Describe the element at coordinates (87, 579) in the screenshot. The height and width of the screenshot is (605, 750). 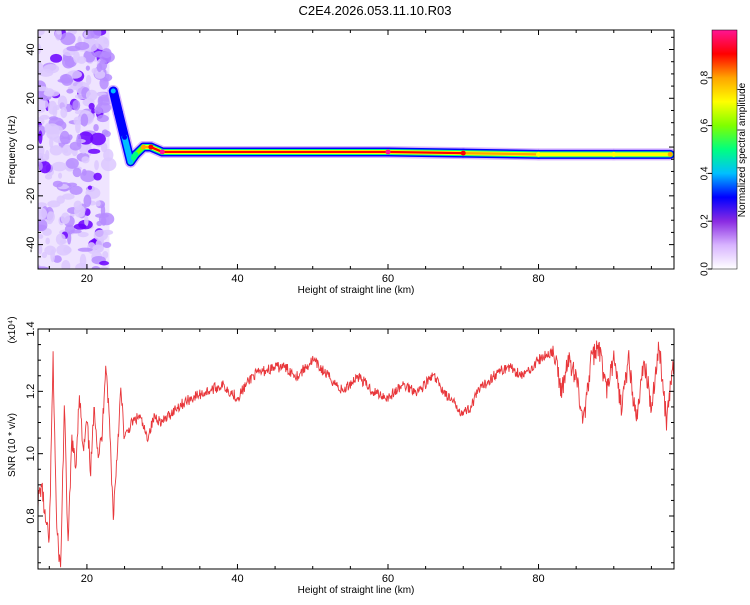
I see `line-x-tick-label: 20` at that location.